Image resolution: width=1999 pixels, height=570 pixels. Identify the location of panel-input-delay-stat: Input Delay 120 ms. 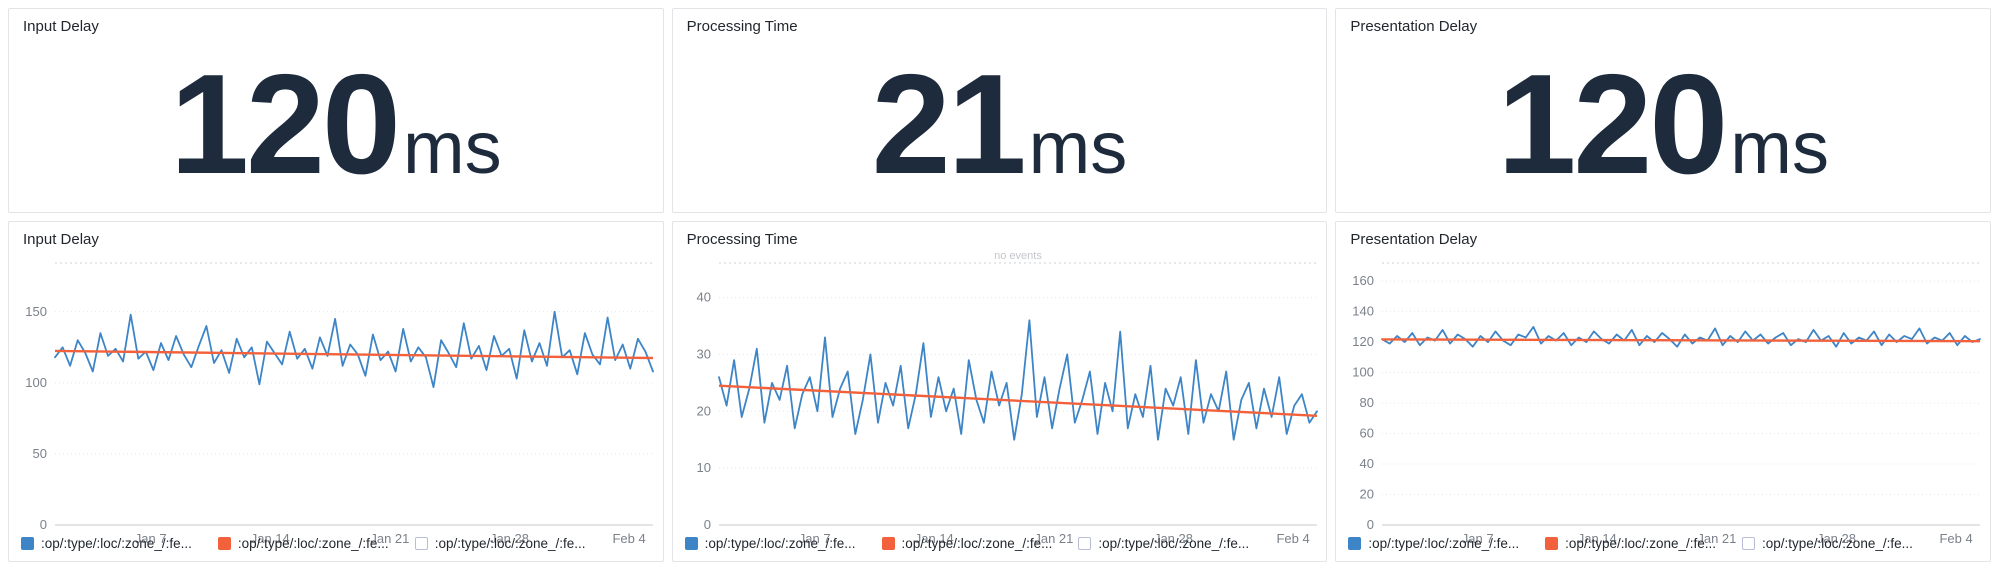
(336, 110).